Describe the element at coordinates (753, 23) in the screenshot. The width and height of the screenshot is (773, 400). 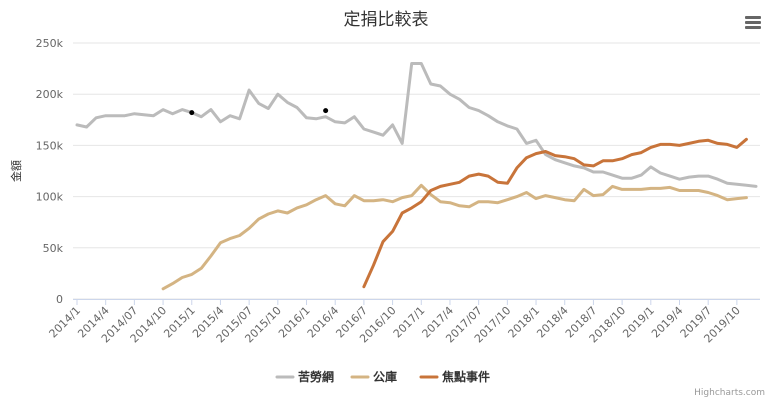
I see `hamburger-menu-icon` at that location.